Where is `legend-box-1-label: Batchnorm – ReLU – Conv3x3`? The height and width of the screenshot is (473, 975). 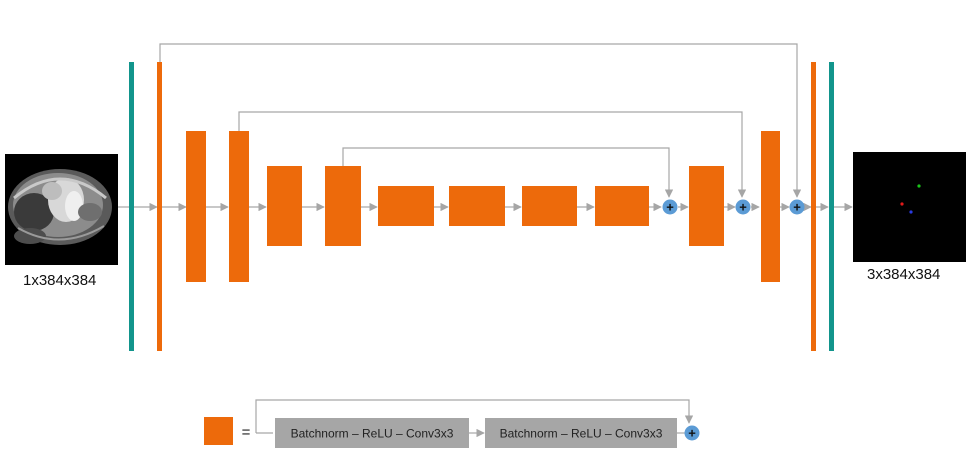
legend-box-1-label: Batchnorm – ReLU – Conv3x3 is located at coordinates (372, 434).